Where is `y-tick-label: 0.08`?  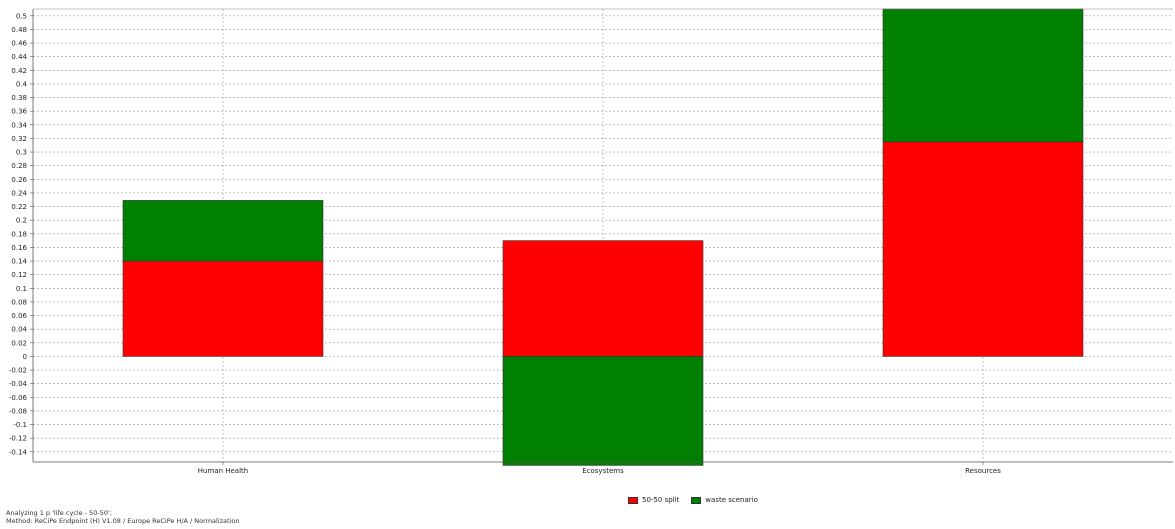 y-tick-label: 0.08 is located at coordinates (19, 302).